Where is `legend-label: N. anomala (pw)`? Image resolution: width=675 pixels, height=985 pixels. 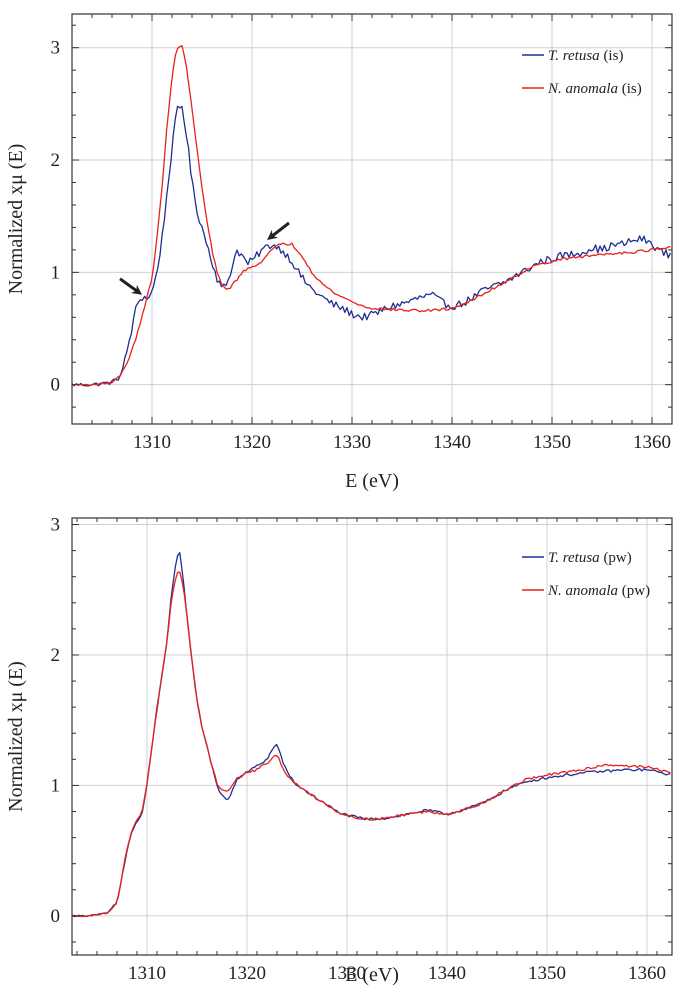 legend-label: N. anomala (pw) is located at coordinates (598, 591).